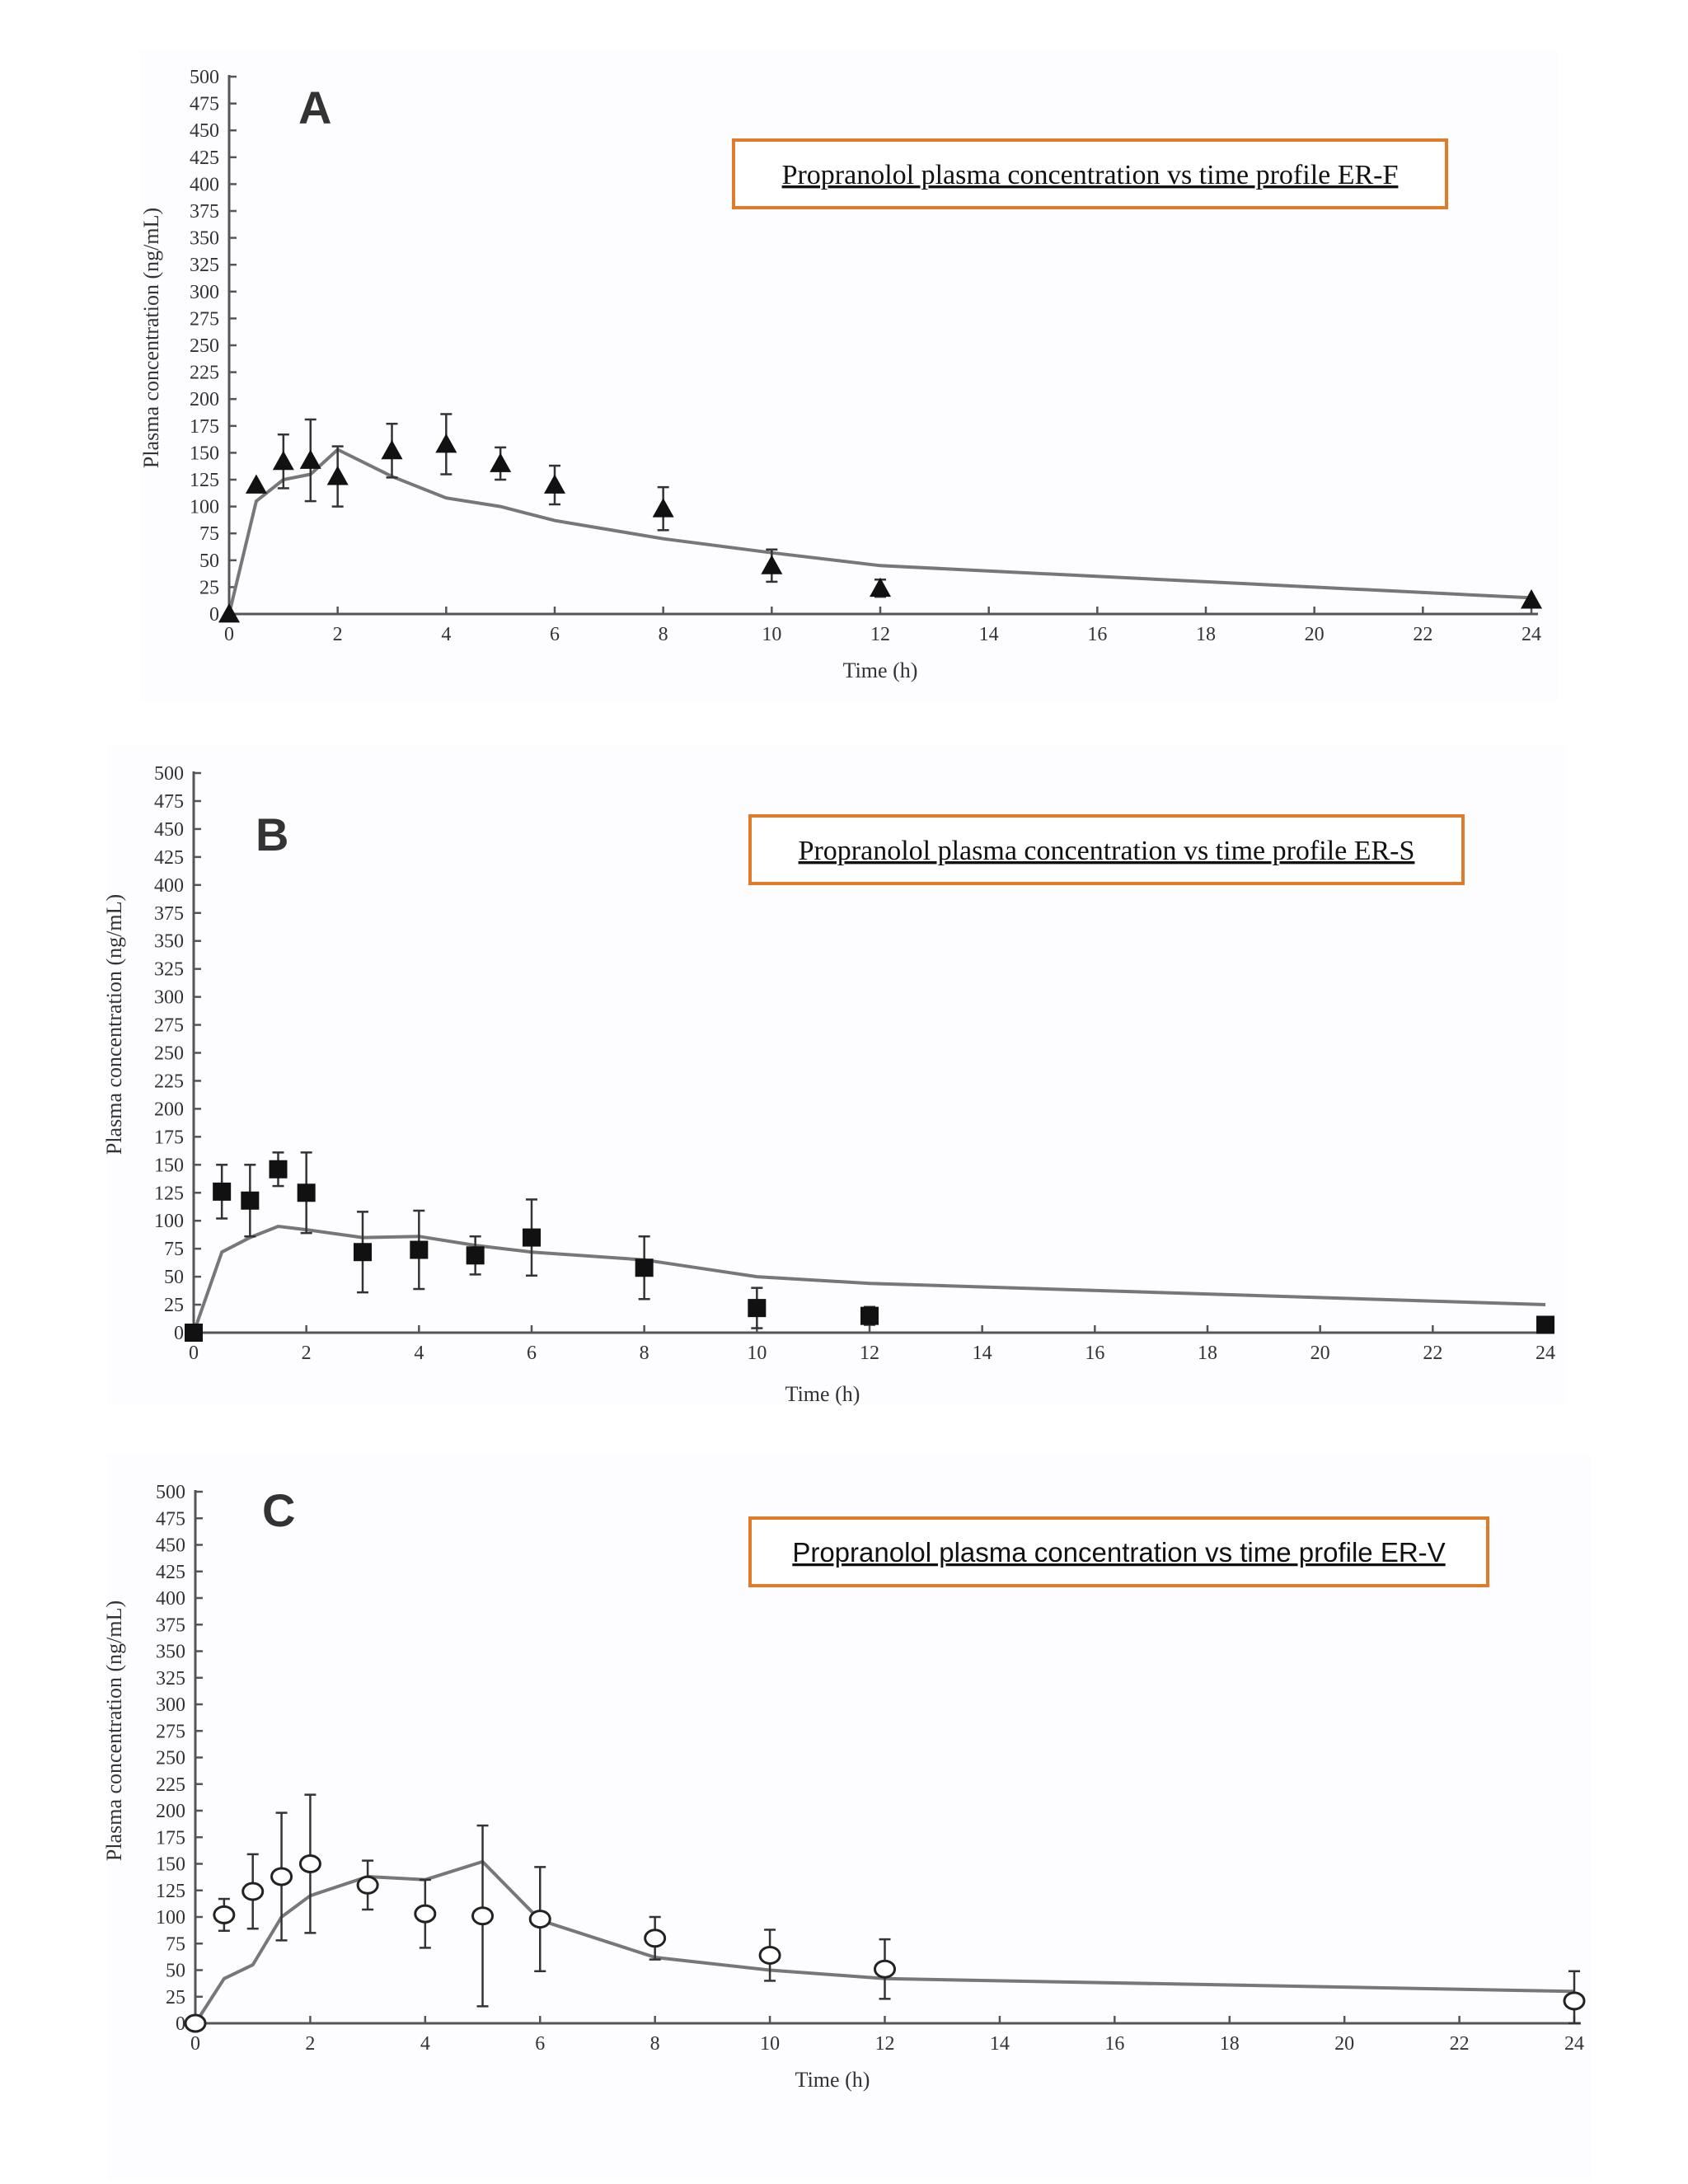 Image resolution: width=1688 pixels, height=2184 pixels. Describe the element at coordinates (655, 2044) in the screenshot. I see `x-tick-label: 8` at that location.